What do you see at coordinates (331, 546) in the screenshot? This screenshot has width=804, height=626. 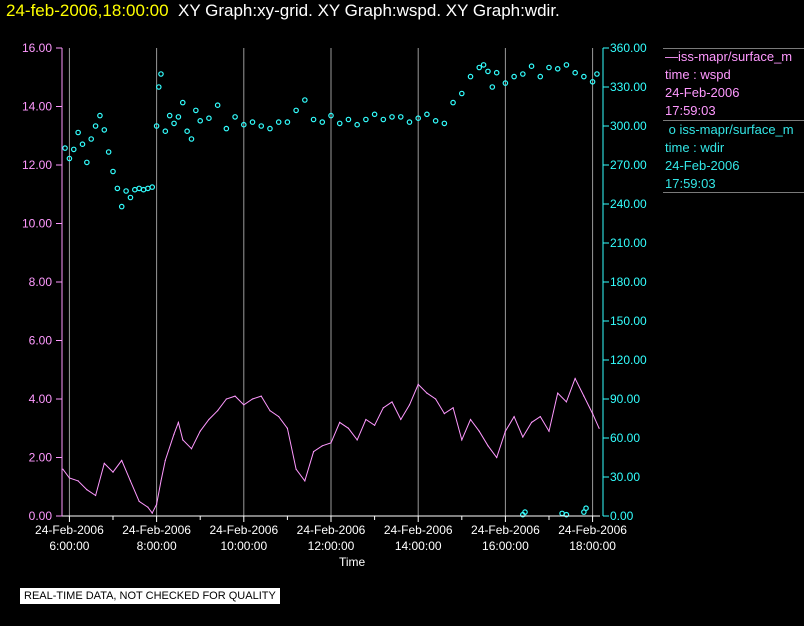 I see `x-tick-time: 12:00:00` at bounding box center [331, 546].